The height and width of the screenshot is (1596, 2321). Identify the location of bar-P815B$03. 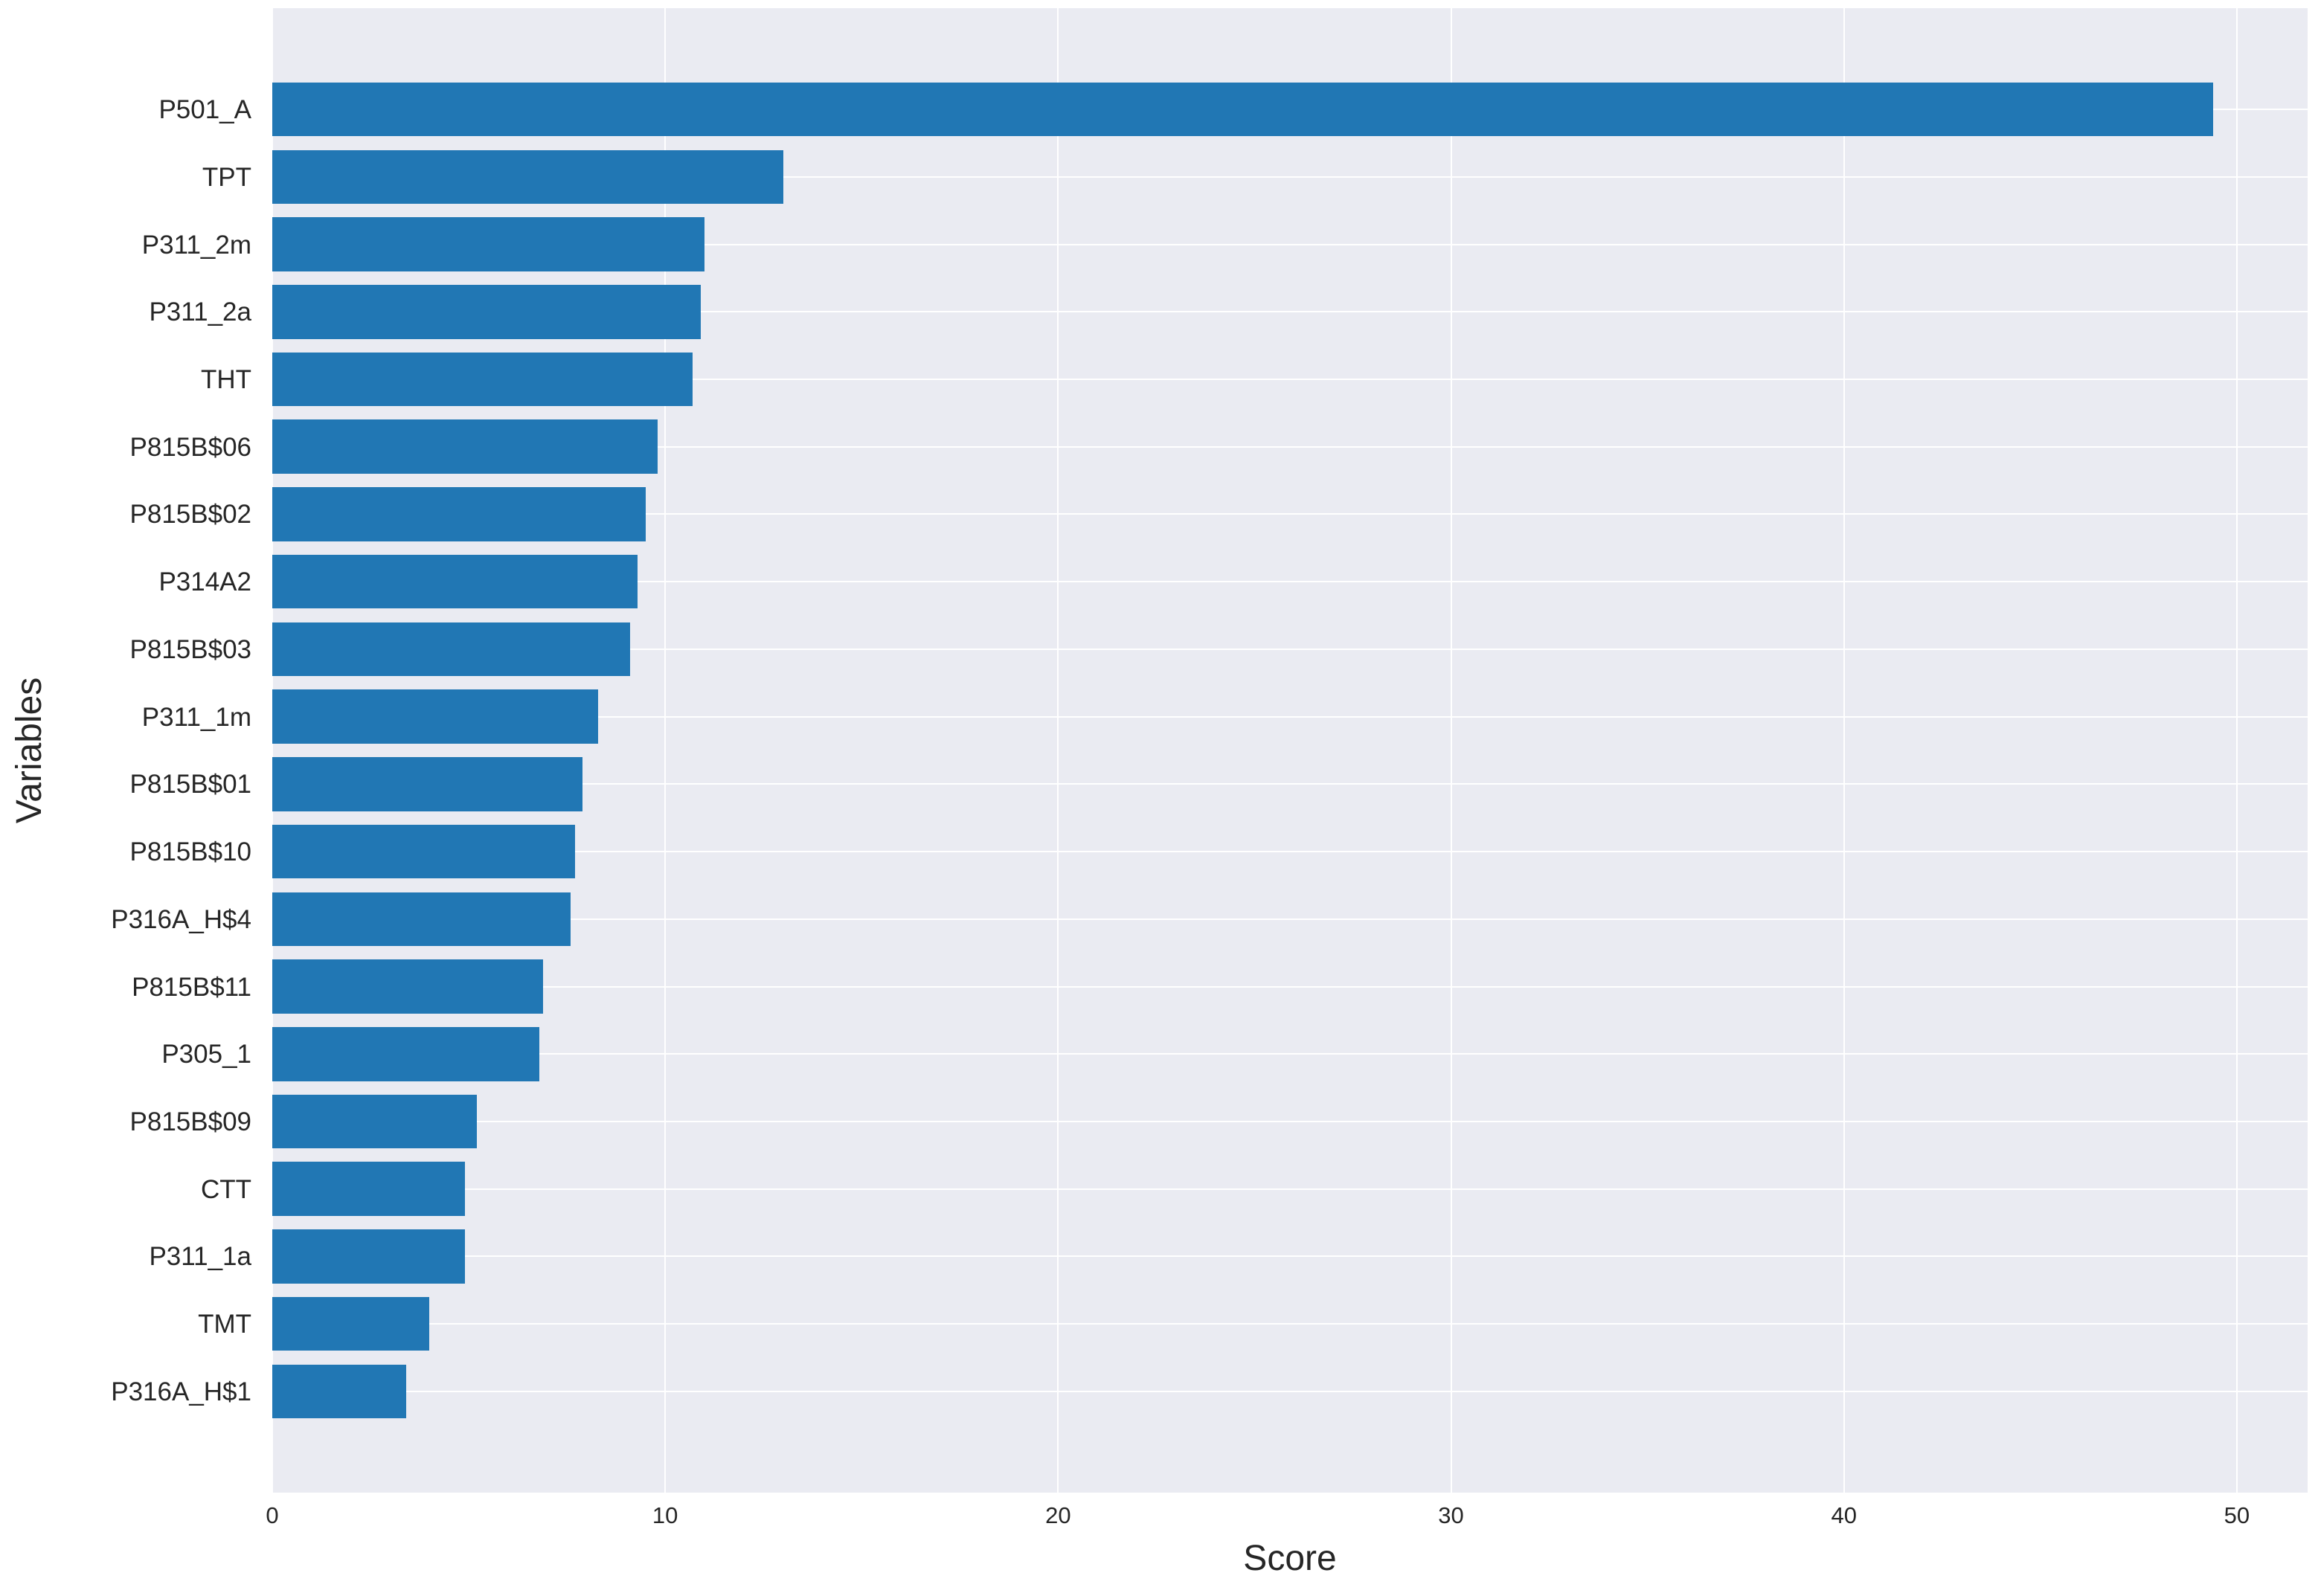
(451, 649).